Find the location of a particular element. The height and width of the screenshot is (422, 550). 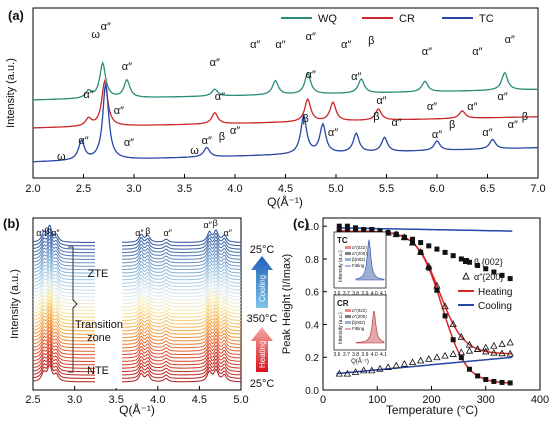

panel-a-peak-label: β is located at coordinates (306, 119).